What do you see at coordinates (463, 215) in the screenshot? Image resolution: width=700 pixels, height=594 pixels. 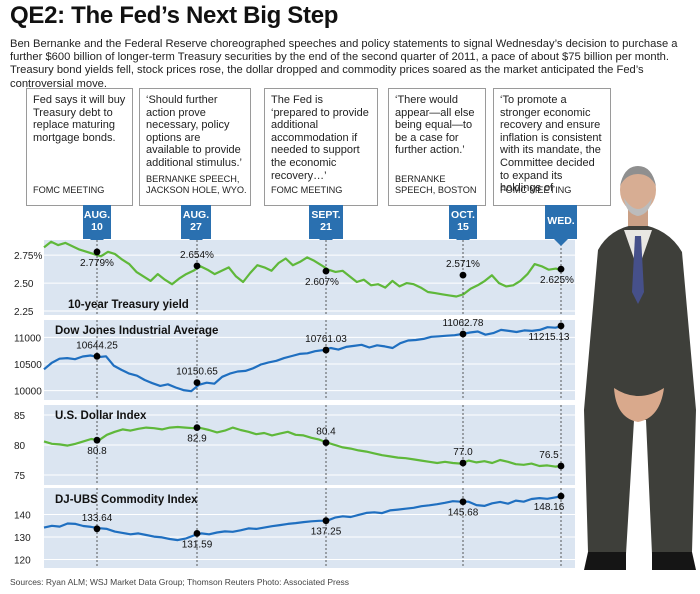 I see `date-month: OCT.` at bounding box center [463, 215].